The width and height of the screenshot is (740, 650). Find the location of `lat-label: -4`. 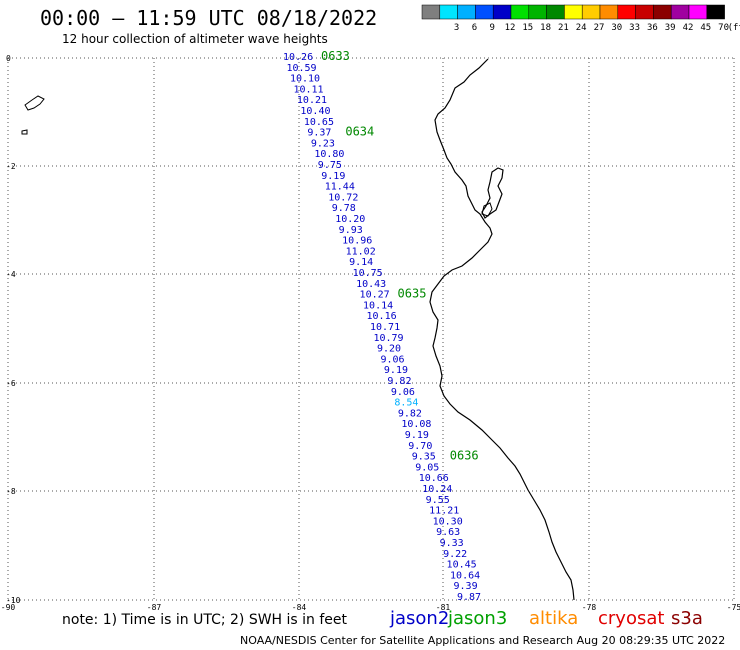

lat-label: -4 is located at coordinates (11, 274).